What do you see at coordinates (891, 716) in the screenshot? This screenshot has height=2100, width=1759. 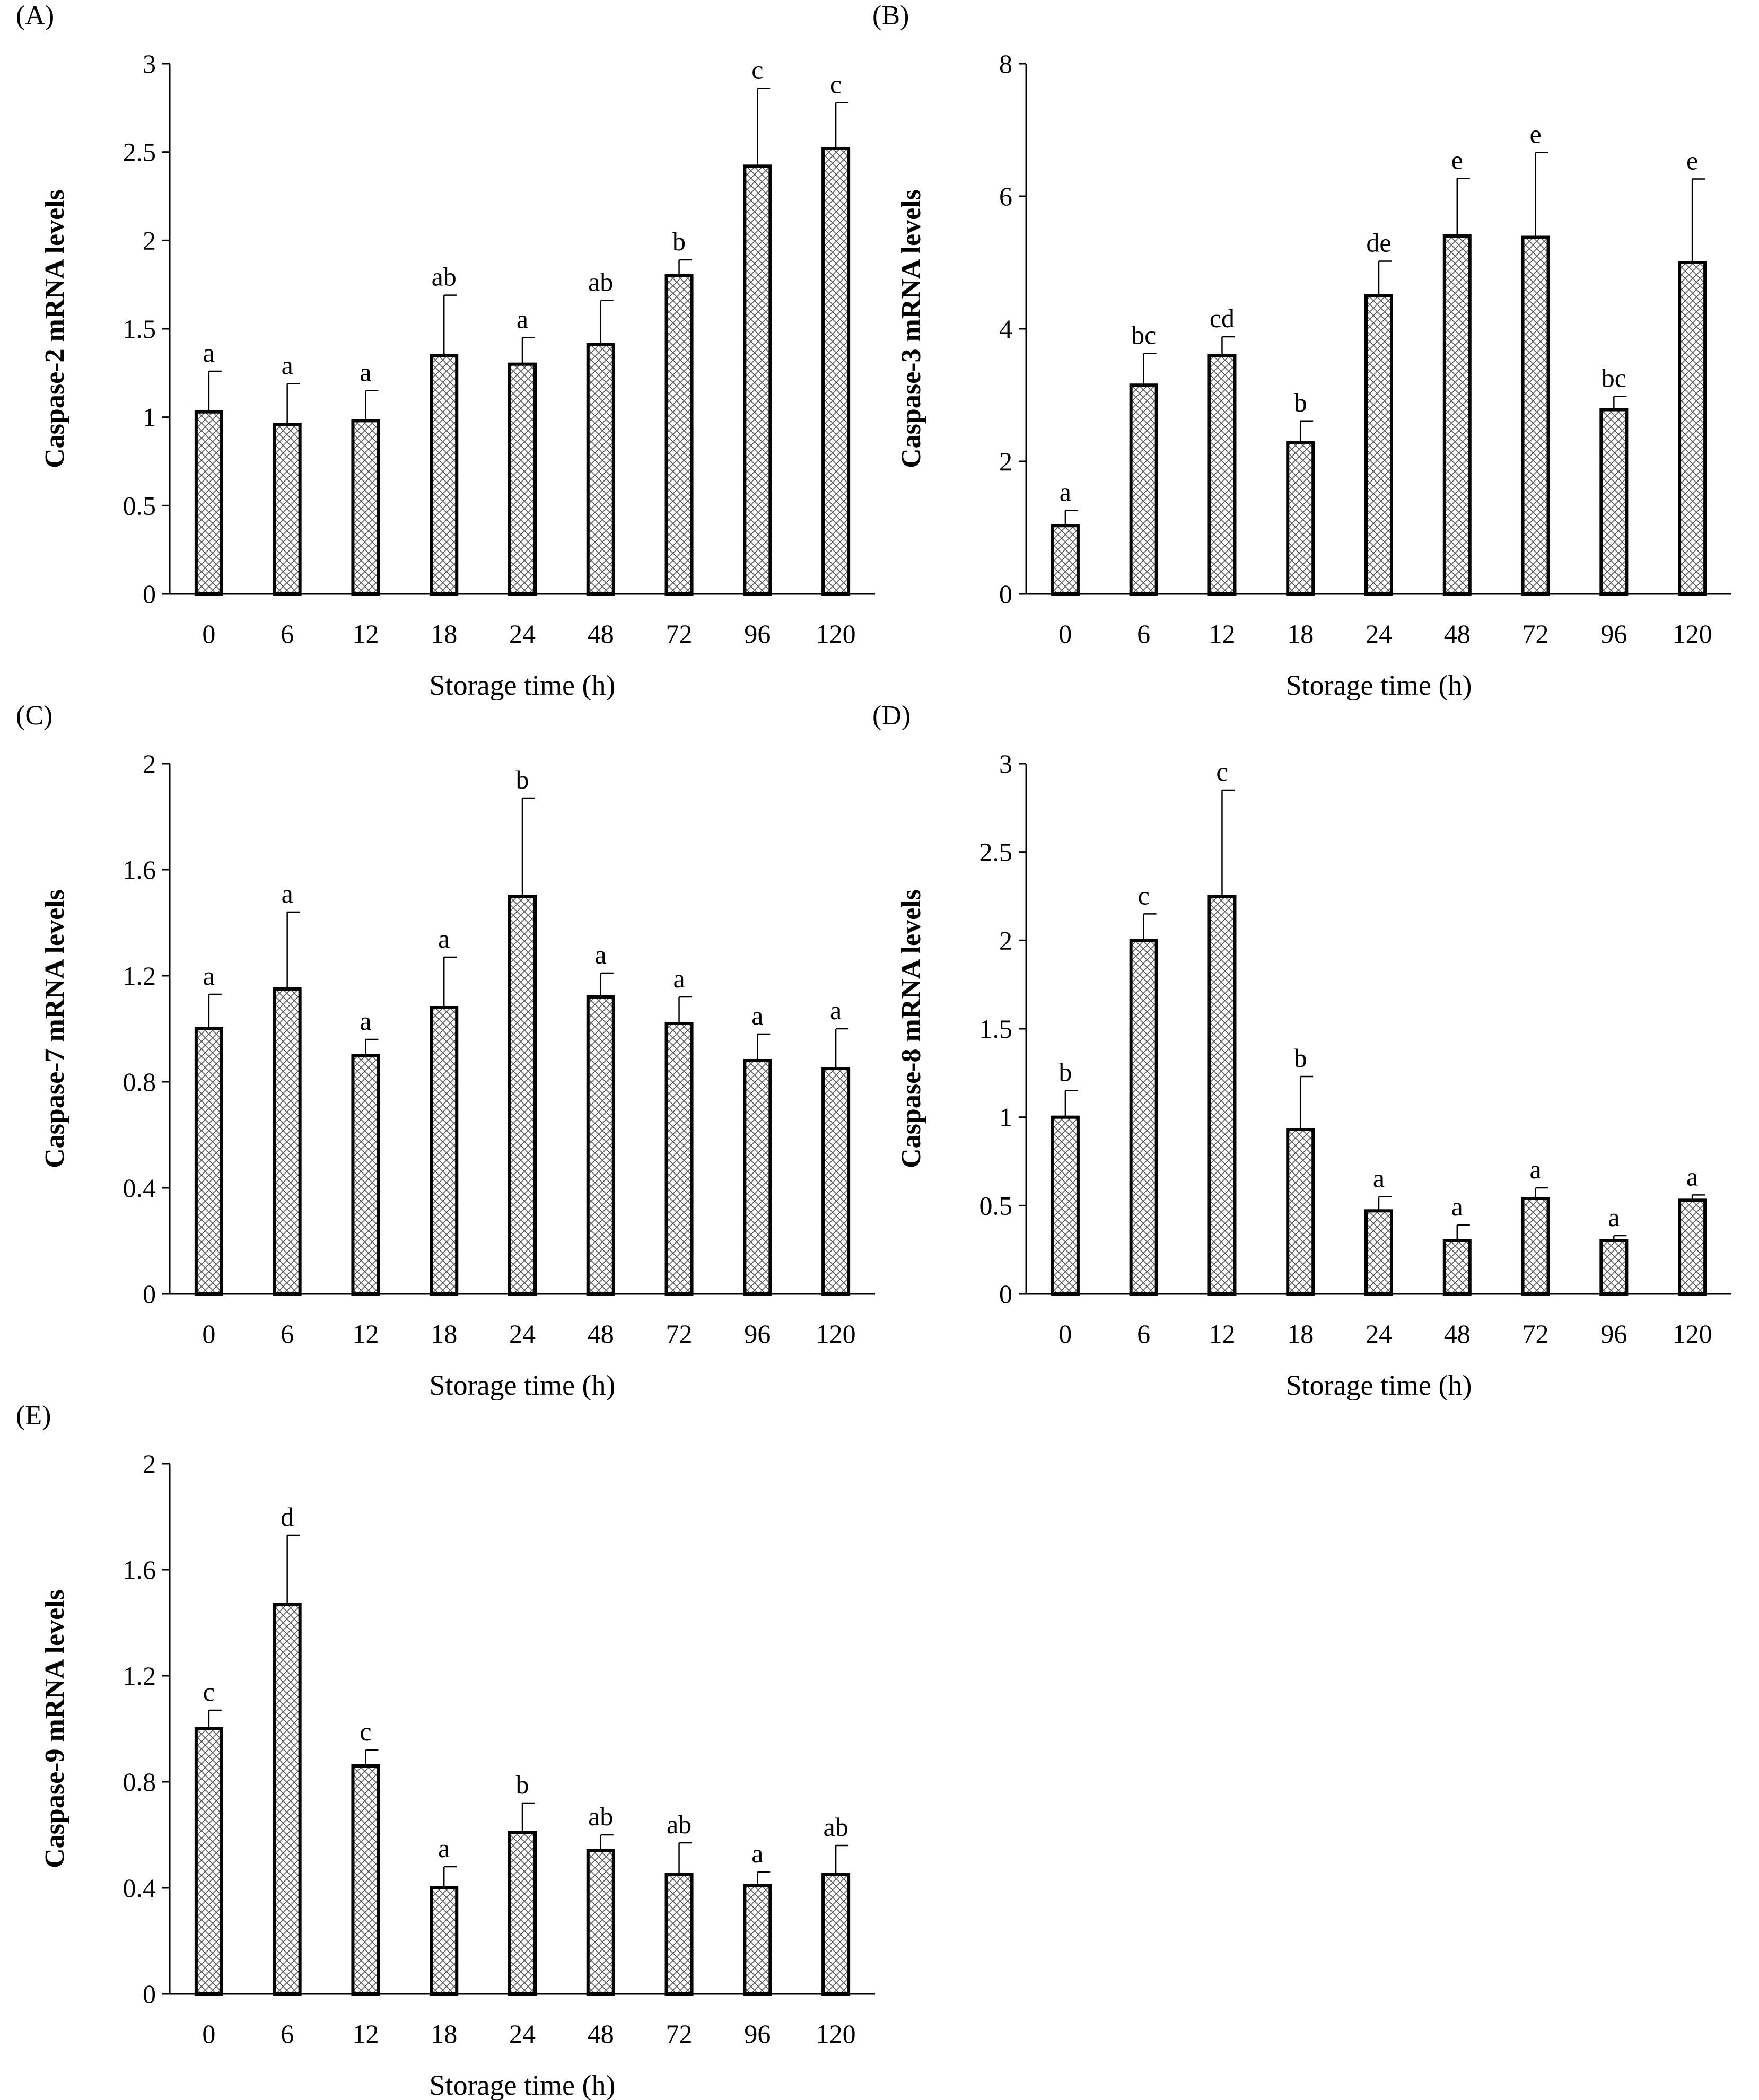 I see `panel-label: (D)` at bounding box center [891, 716].